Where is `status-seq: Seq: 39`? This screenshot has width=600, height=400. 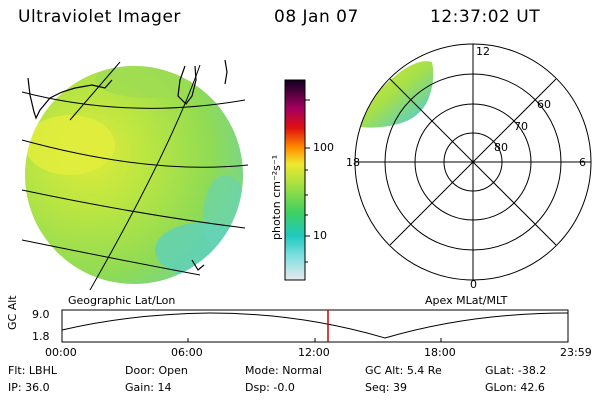 status-seq: Seq: 39 is located at coordinates (386, 387).